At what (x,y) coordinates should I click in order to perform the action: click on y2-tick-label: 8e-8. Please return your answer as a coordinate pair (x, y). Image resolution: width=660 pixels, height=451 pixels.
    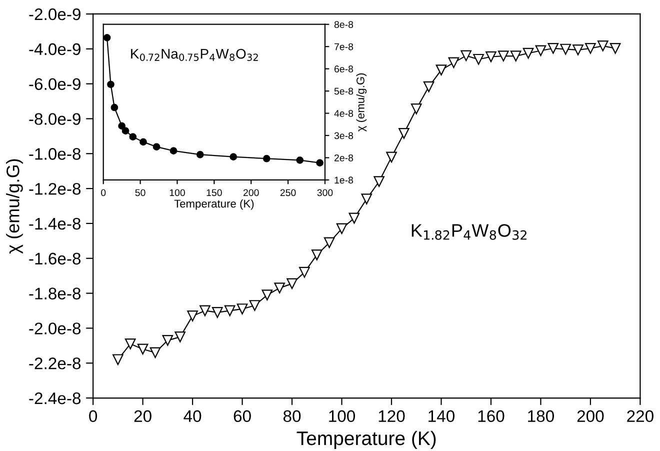
    Looking at the image, I should click on (344, 24).